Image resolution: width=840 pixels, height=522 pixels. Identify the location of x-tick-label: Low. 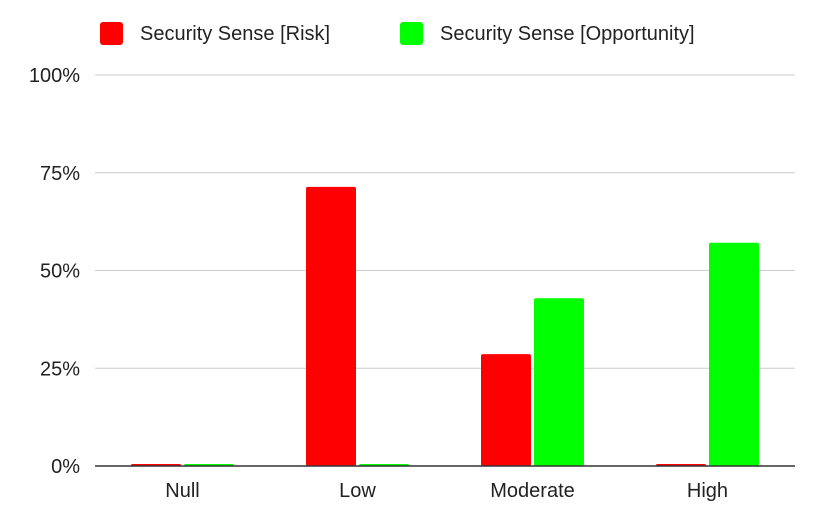
(357, 491).